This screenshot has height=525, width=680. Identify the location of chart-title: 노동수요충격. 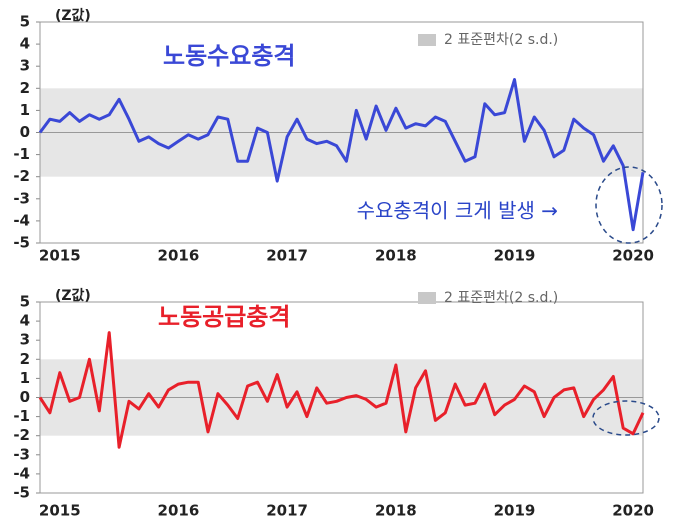
(229, 56).